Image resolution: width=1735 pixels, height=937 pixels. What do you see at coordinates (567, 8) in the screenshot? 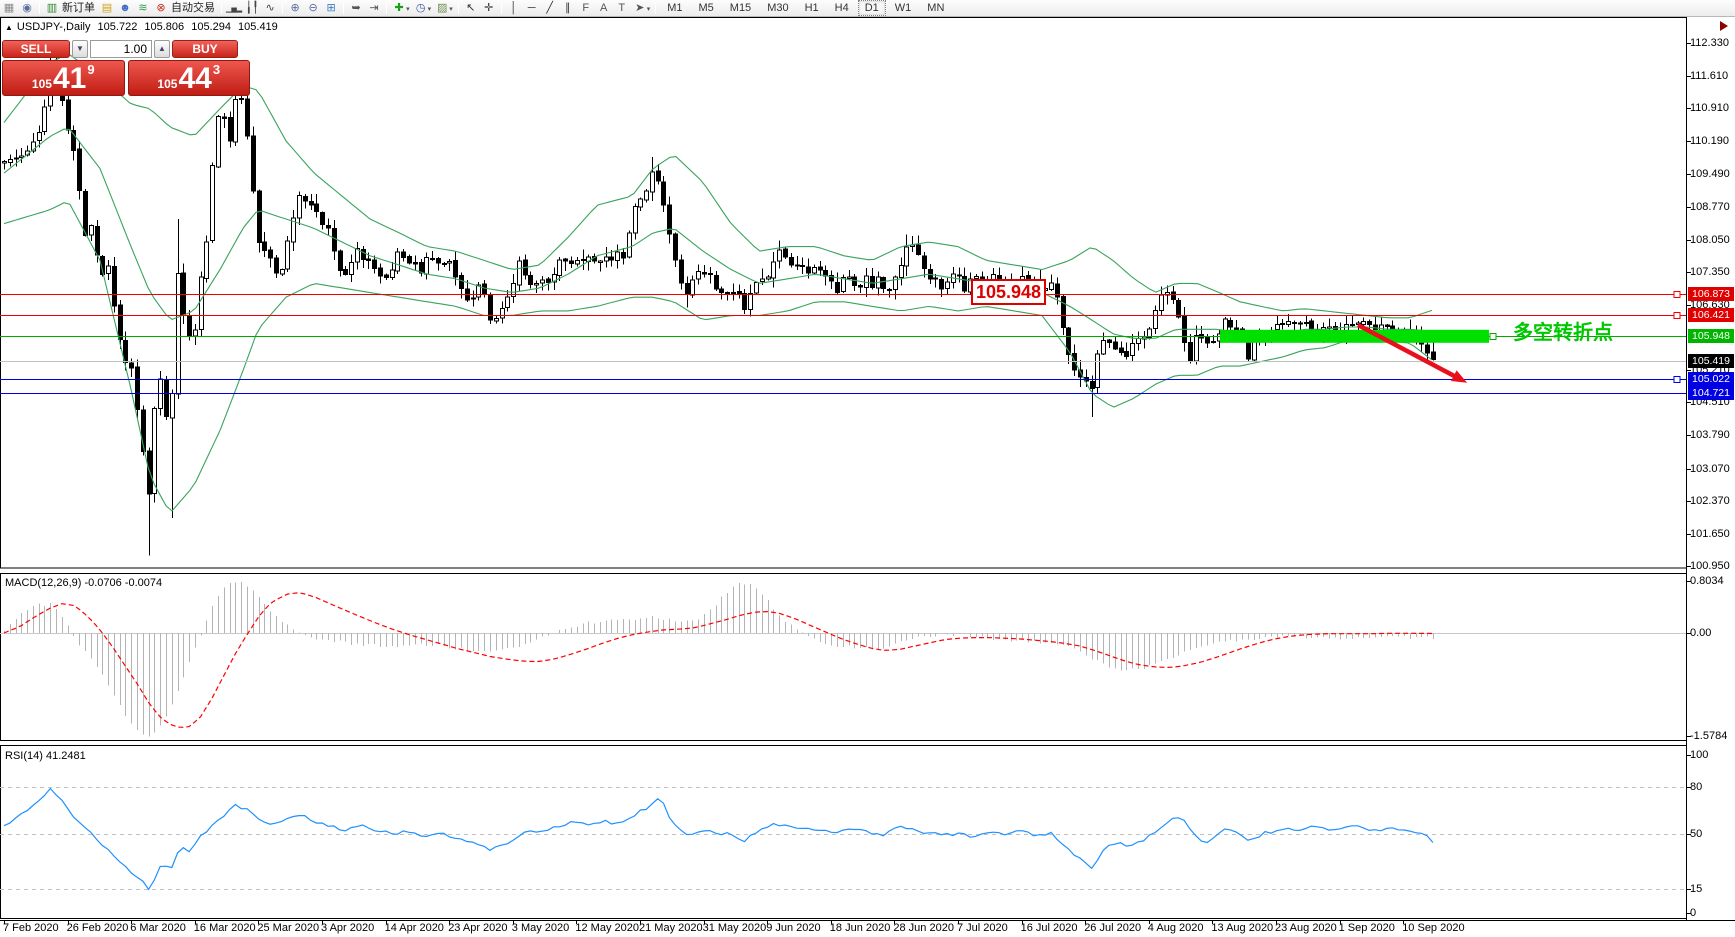
I see `channel-icon: ∥` at bounding box center [567, 8].